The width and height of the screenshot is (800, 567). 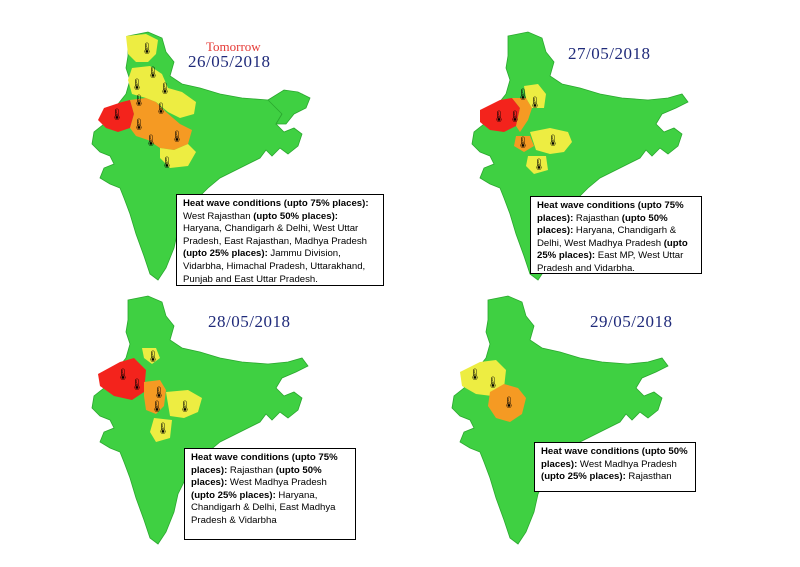 I want to click on ne-region, so click(x=289, y=107).